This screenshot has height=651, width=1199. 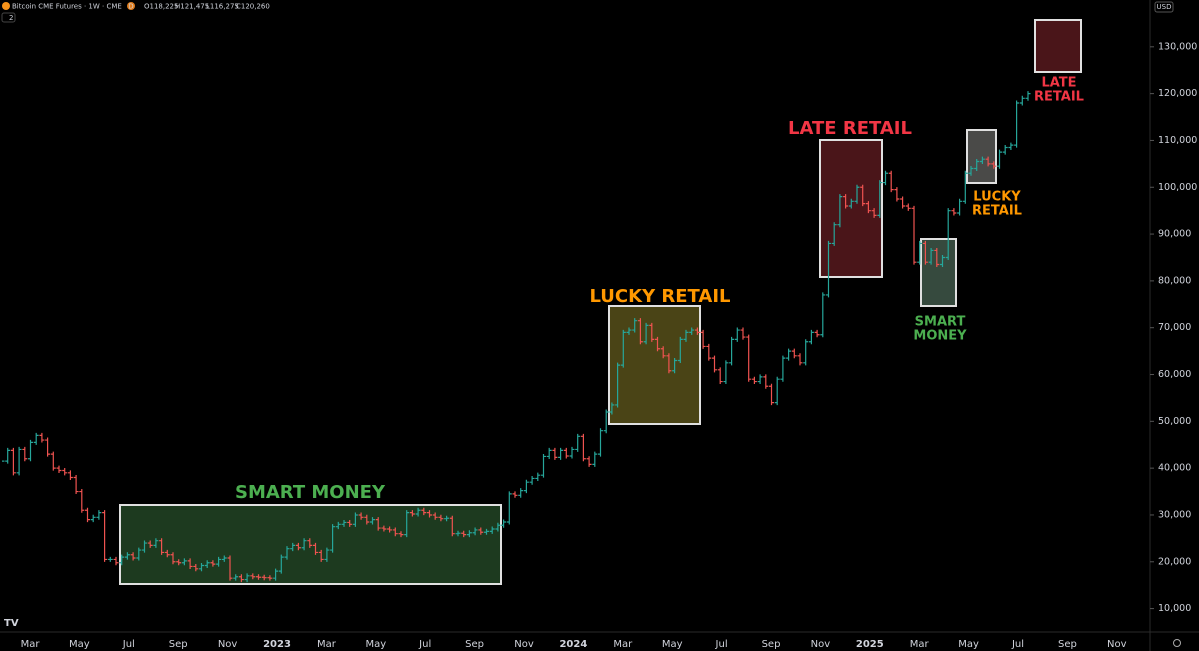 I want to click on currency: USD, so click(x=1164, y=7).